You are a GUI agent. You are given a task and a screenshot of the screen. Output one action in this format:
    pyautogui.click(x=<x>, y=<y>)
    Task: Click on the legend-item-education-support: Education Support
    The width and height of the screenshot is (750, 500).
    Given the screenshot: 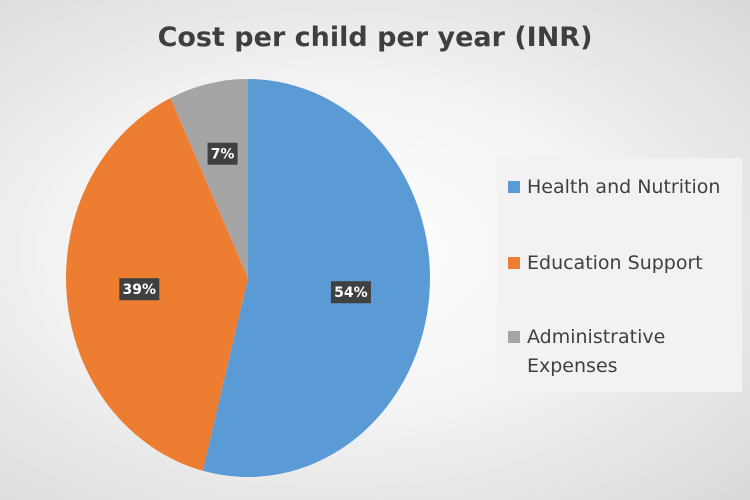 What is the action you would take?
    pyautogui.click(x=605, y=263)
    